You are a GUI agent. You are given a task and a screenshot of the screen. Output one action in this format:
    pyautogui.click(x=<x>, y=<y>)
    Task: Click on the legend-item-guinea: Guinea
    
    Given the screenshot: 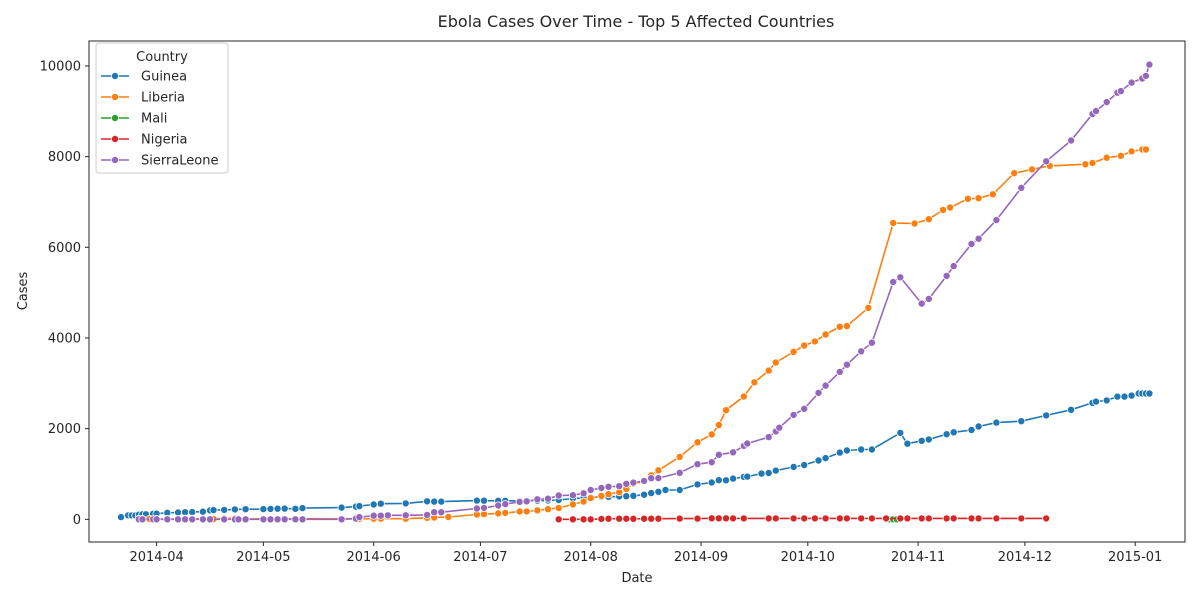 What is the action you would take?
    pyautogui.click(x=144, y=77)
    